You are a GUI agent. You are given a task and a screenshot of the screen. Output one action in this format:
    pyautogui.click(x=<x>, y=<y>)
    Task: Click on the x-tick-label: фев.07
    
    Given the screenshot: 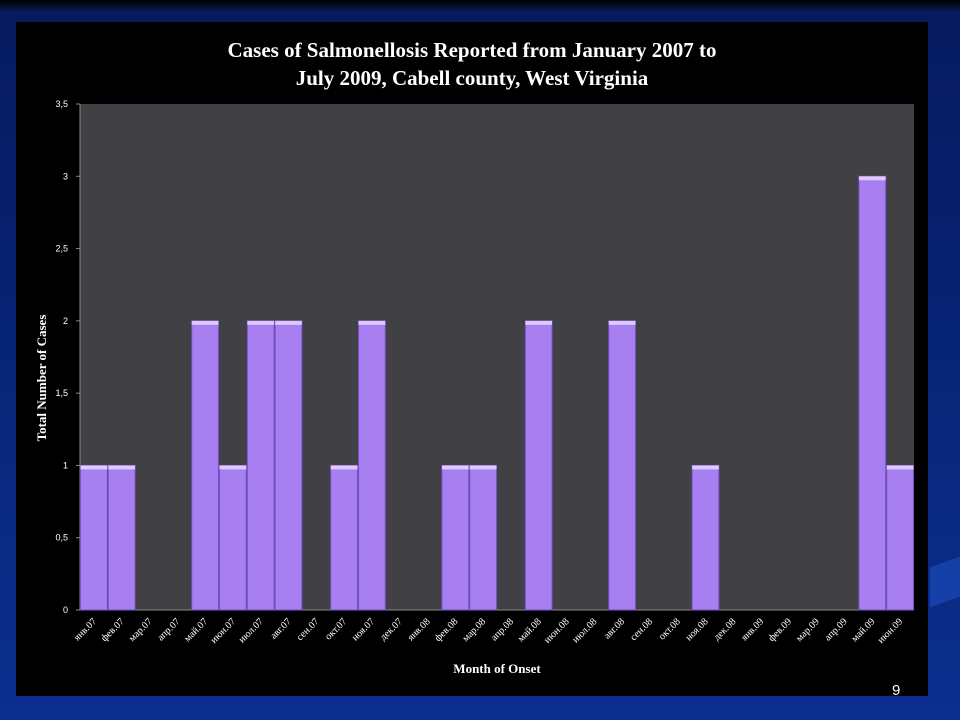 What is the action you would take?
    pyautogui.click(x=113, y=630)
    